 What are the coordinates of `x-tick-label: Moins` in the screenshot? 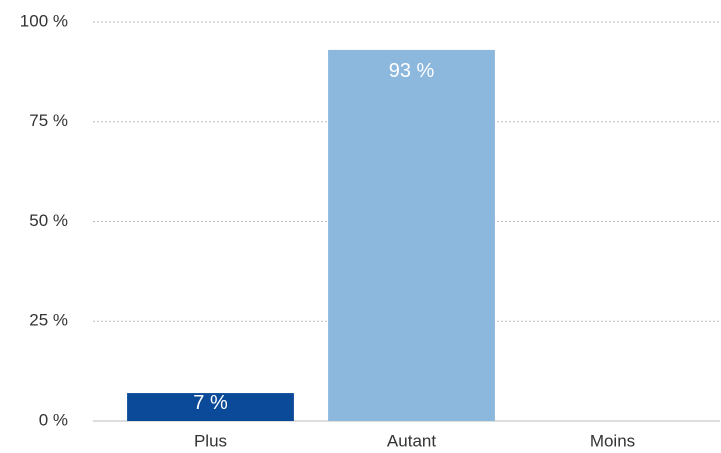 It's located at (612, 440).